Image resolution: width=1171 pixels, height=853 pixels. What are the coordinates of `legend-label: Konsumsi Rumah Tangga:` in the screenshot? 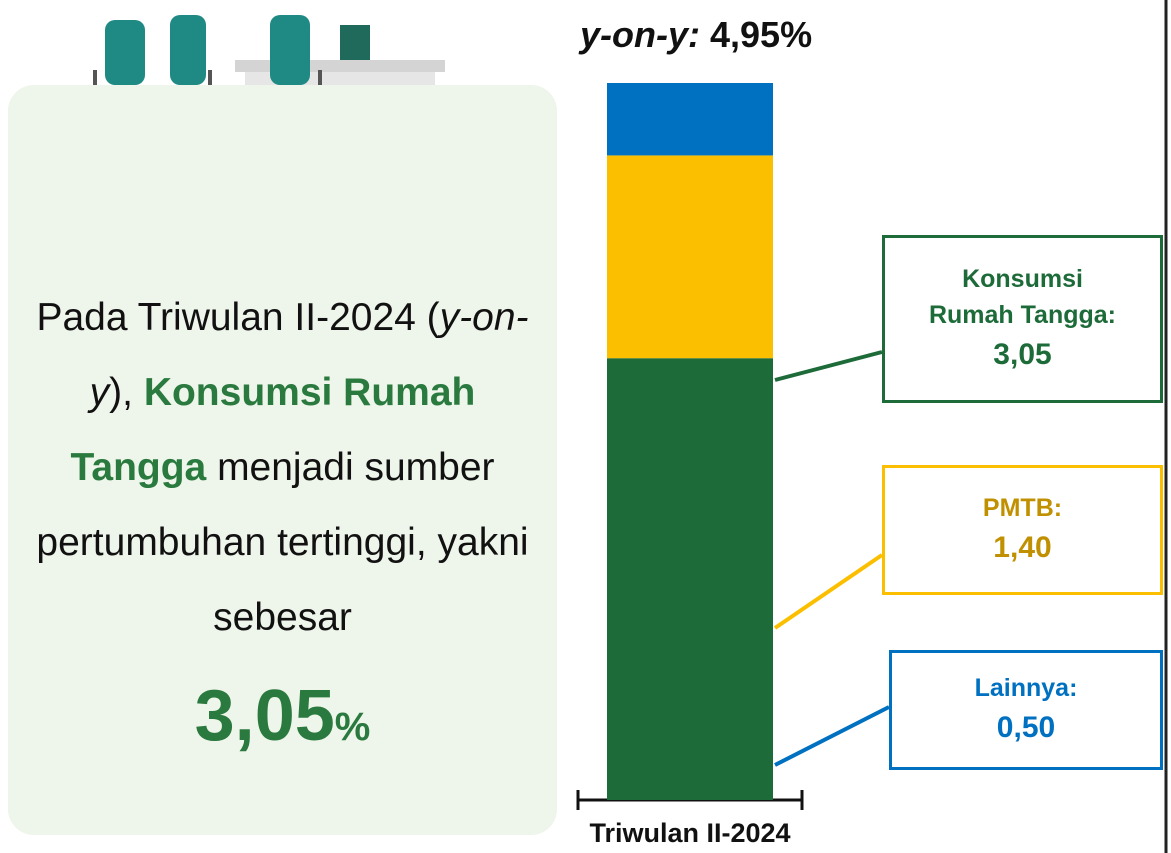 It's located at (1022, 297).